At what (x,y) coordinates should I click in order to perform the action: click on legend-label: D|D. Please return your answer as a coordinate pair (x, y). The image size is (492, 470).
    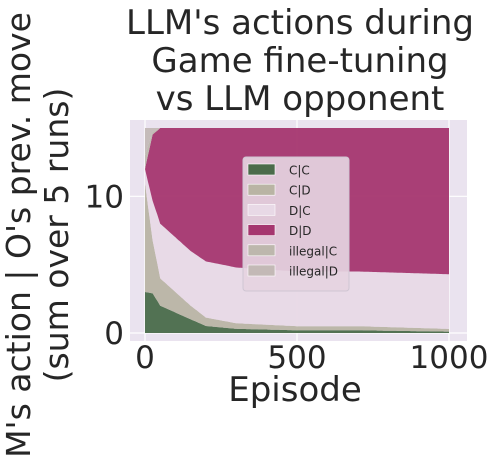
    Looking at the image, I should click on (300, 231).